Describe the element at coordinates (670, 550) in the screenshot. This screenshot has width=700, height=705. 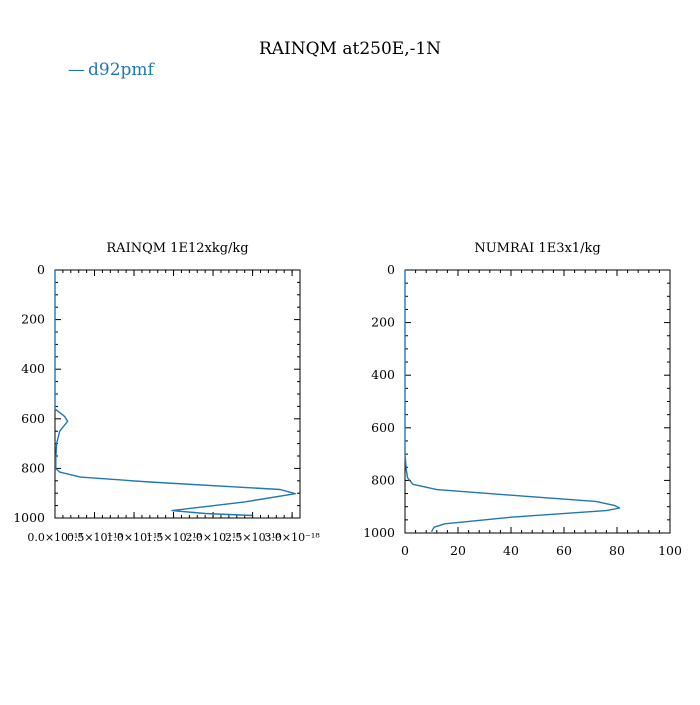
I see `chart-1-x-tick-label: 100` at that location.